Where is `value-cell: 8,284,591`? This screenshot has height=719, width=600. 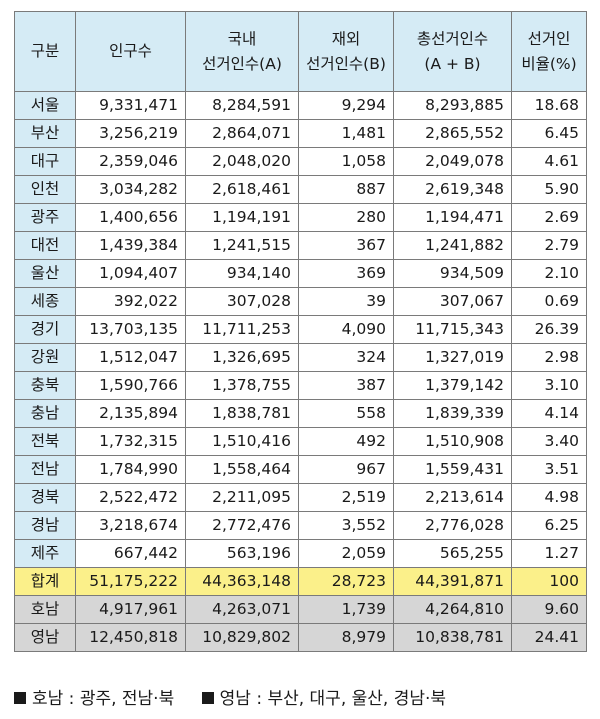
value-cell: 8,284,591 is located at coordinates (242, 105).